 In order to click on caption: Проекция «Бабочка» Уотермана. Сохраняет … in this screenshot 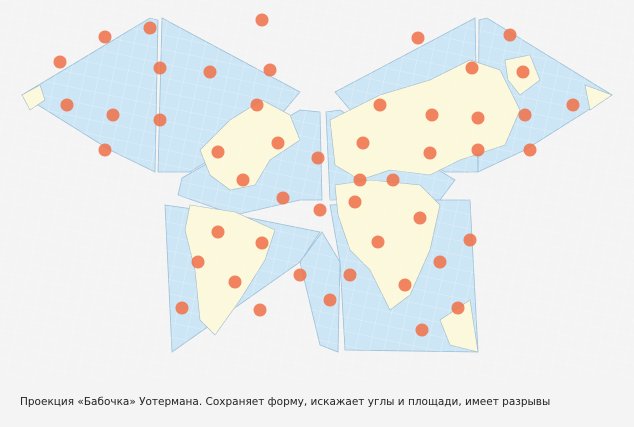, I will do `click(285, 402)`.